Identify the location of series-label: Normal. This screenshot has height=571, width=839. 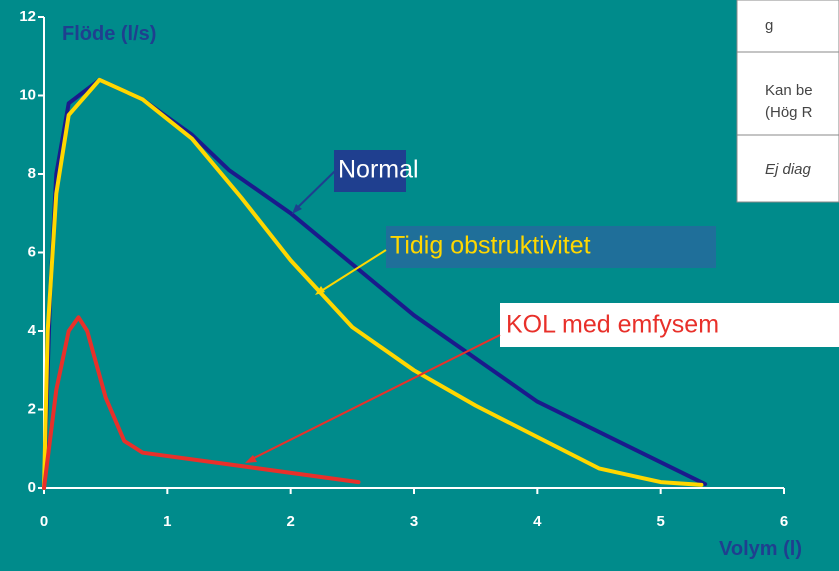
(378, 170).